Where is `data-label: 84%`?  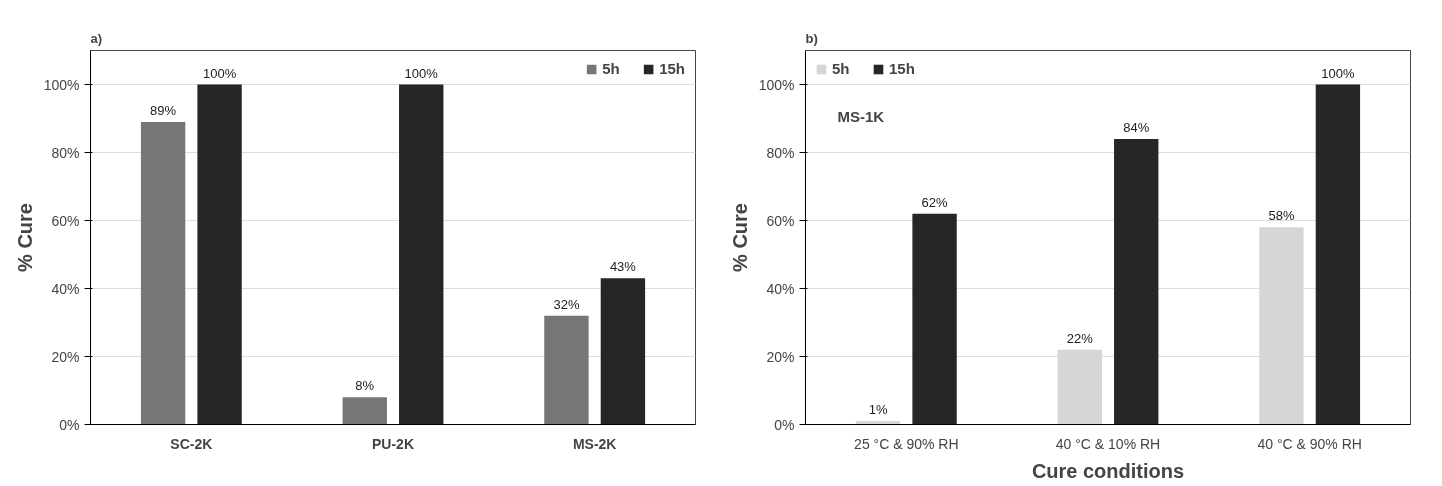 data-label: 84% is located at coordinates (1136, 127).